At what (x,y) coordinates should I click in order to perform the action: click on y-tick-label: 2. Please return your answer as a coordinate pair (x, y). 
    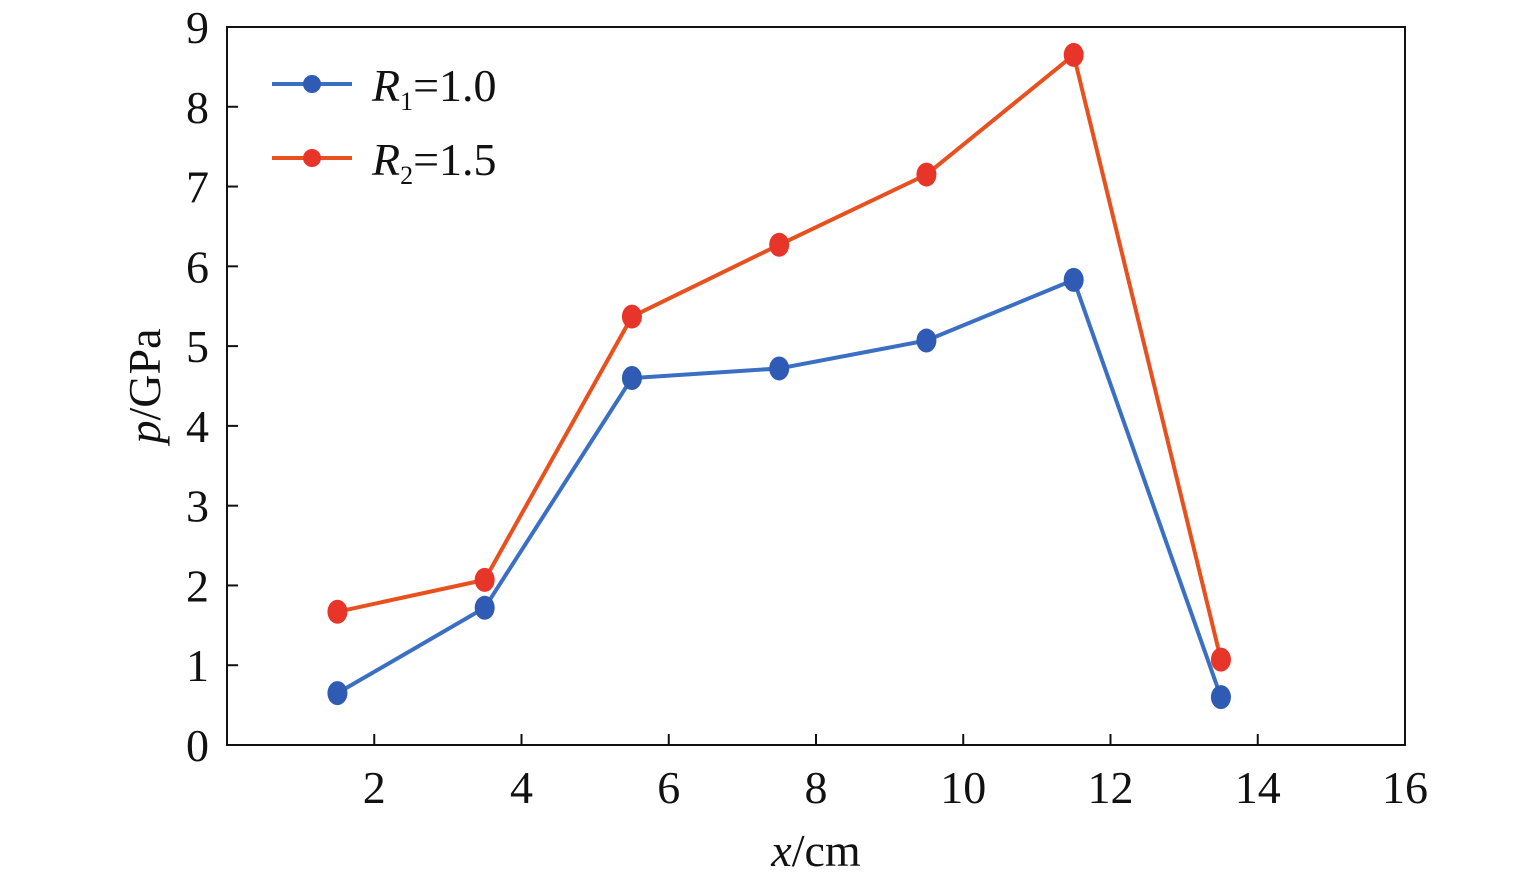
    Looking at the image, I should click on (197, 585).